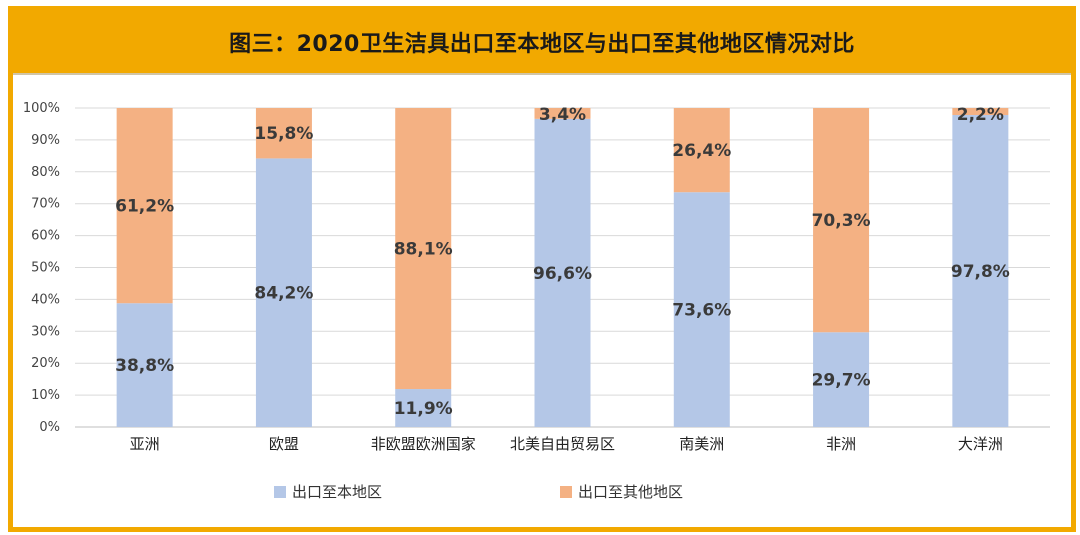 Image resolution: width=1080 pixels, height=535 pixels. I want to click on chart-title: 图三：2020卫生洁具出口至本地区与出口至其他地区情况对比, so click(542, 44).